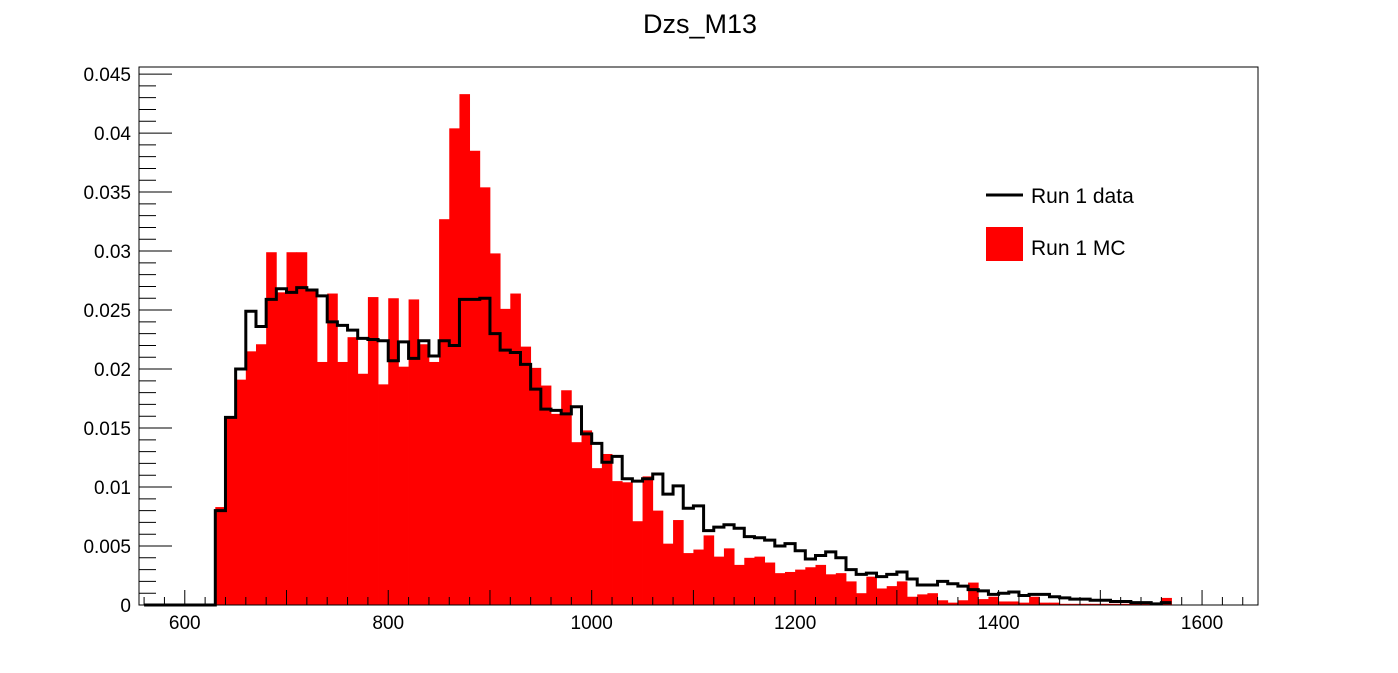 This screenshot has height=673, width=1398. I want to click on y-tick-label: 0.04, so click(112, 134).